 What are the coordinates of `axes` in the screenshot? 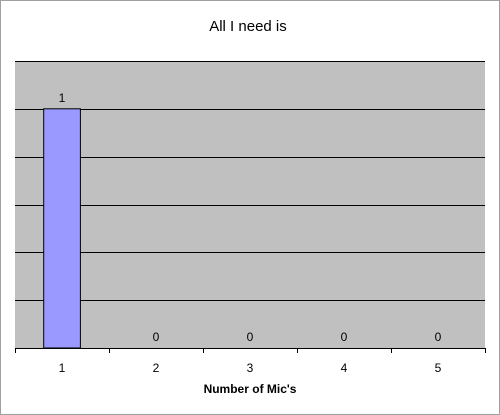 It's located at (250, 350).